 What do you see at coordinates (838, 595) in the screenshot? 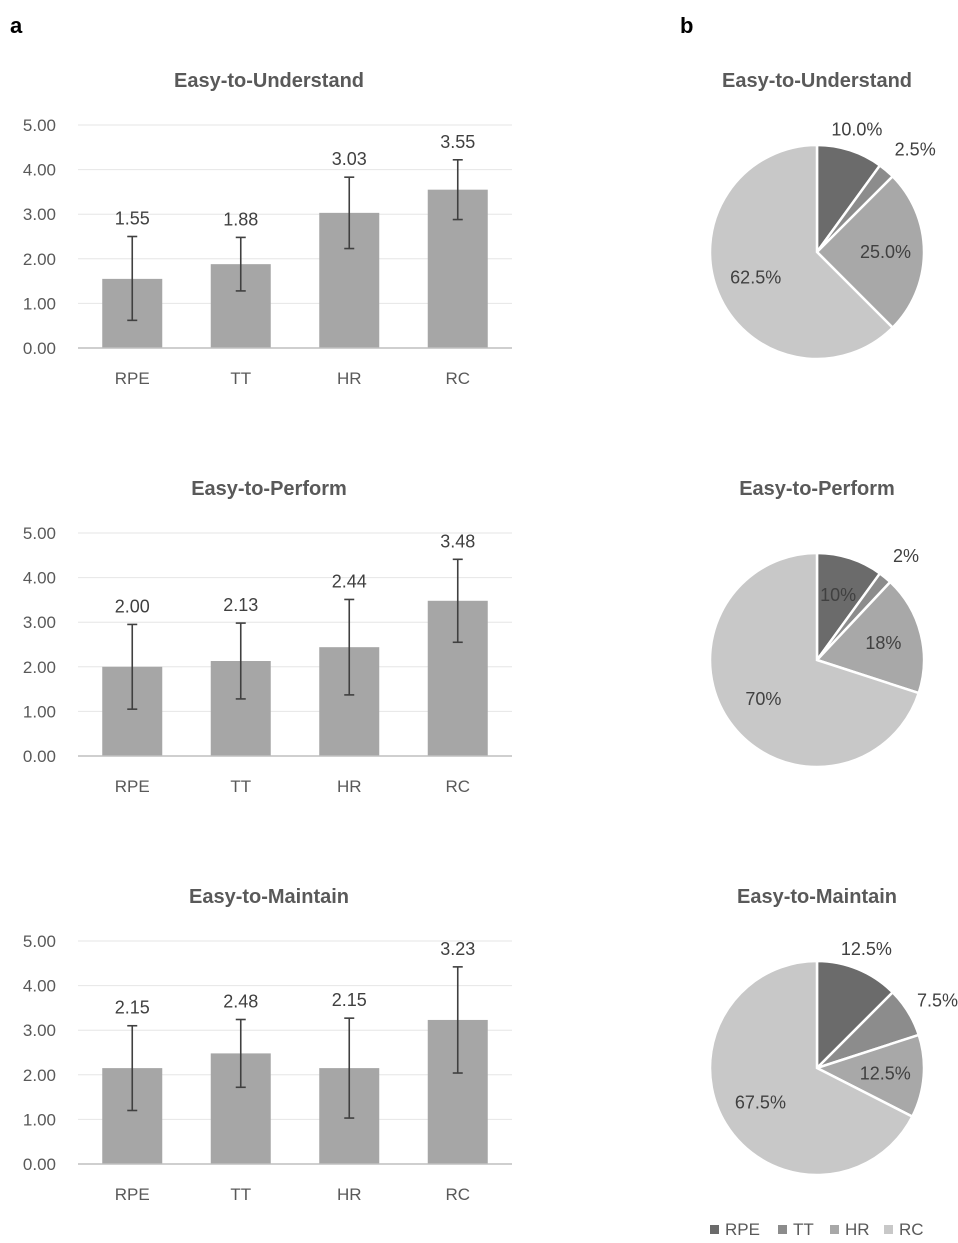
I see `pie-label: 10%` at bounding box center [838, 595].